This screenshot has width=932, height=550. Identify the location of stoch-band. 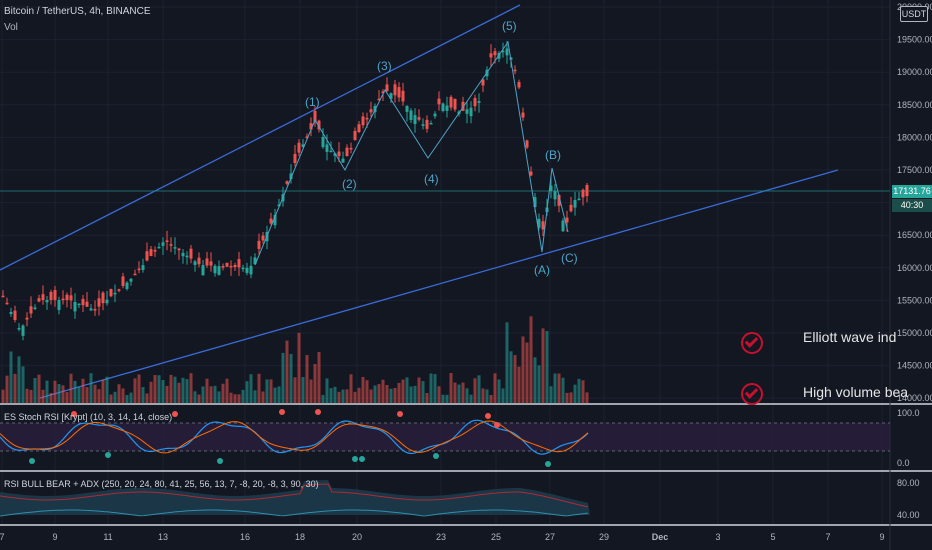
(445, 437).